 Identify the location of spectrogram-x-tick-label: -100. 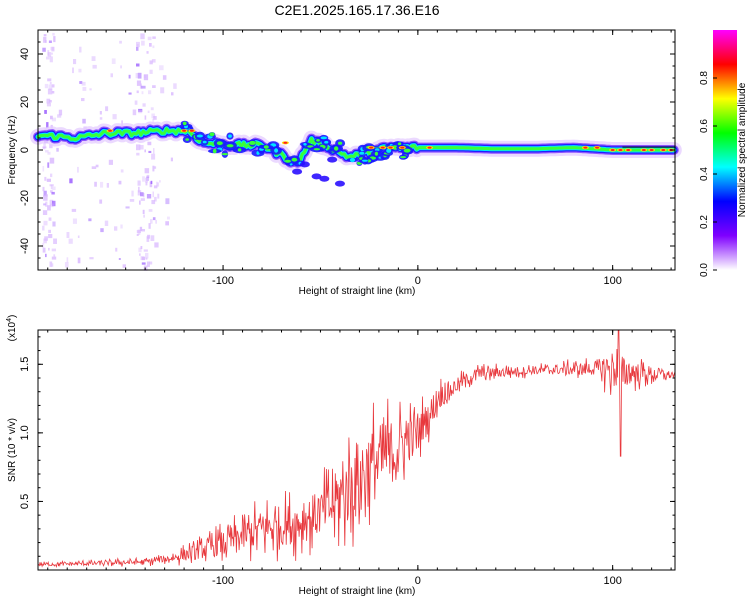
(223, 281).